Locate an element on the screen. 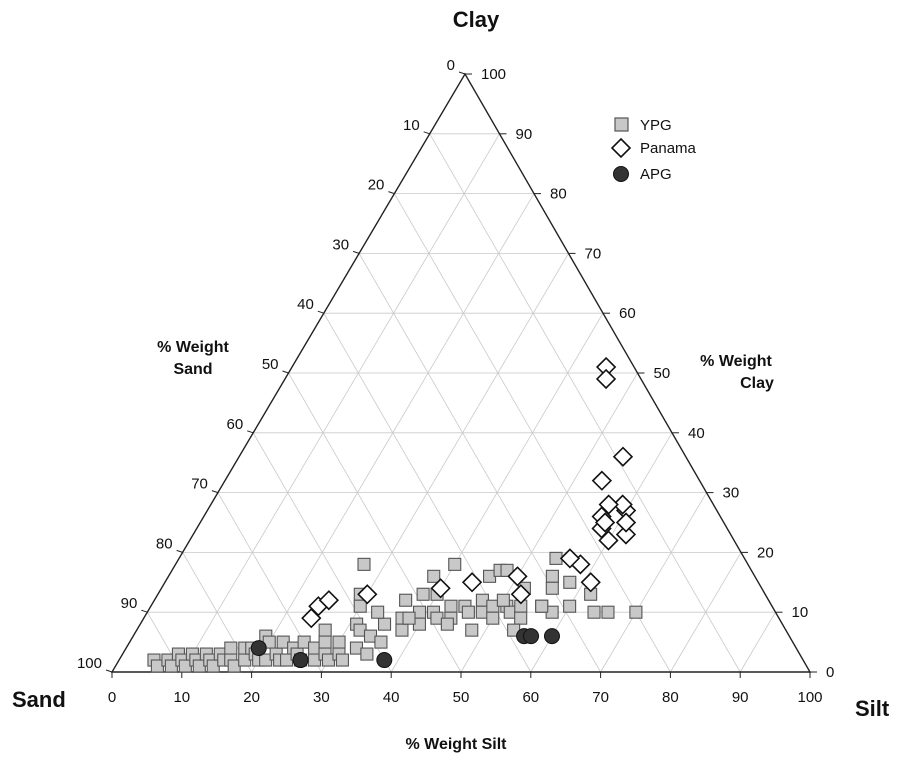 The height and width of the screenshot is (760, 899). sand-tick-label: 40 is located at coordinates (305, 304).